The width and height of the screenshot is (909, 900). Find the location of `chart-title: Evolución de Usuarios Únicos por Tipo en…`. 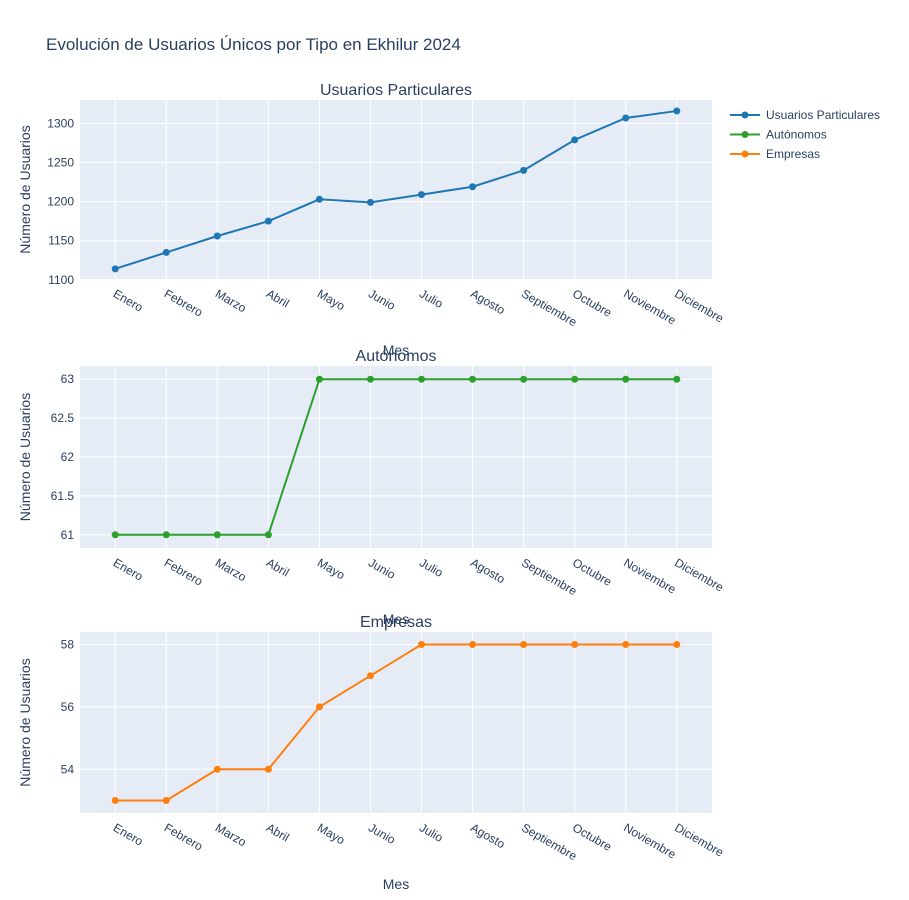

chart-title: Evolución de Usuarios Únicos por Tipo en… is located at coordinates (253, 44).